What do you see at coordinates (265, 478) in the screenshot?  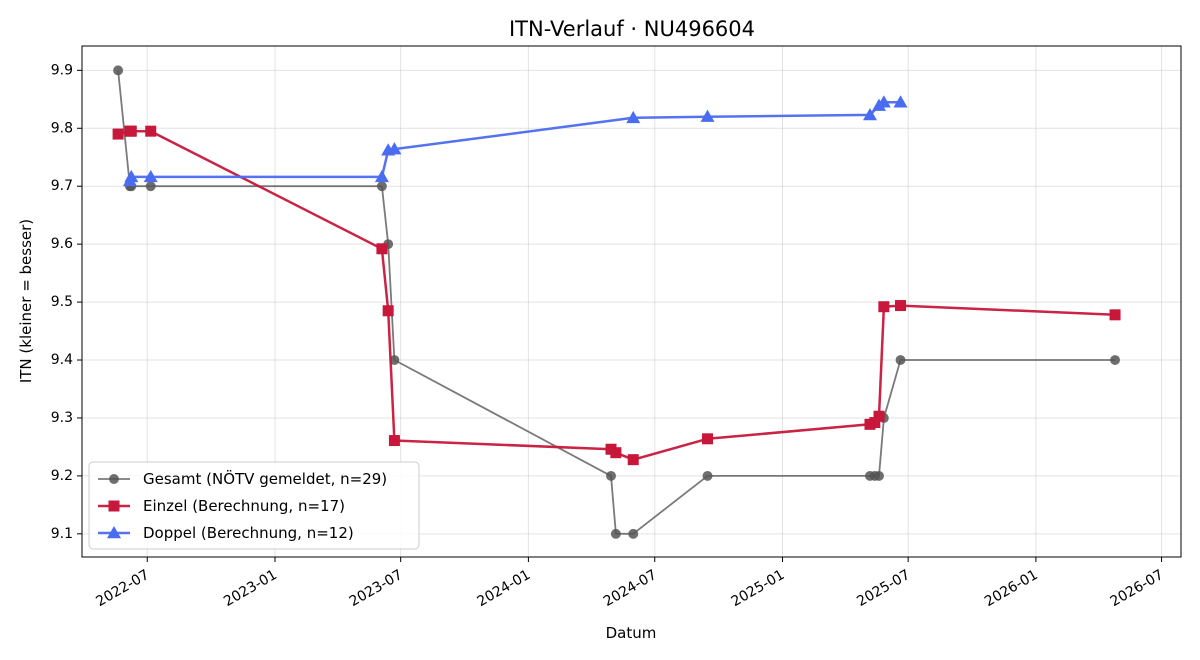 I see `legend-label: Gesamt (NÖTV gemeldet, n=29)` at bounding box center [265, 478].